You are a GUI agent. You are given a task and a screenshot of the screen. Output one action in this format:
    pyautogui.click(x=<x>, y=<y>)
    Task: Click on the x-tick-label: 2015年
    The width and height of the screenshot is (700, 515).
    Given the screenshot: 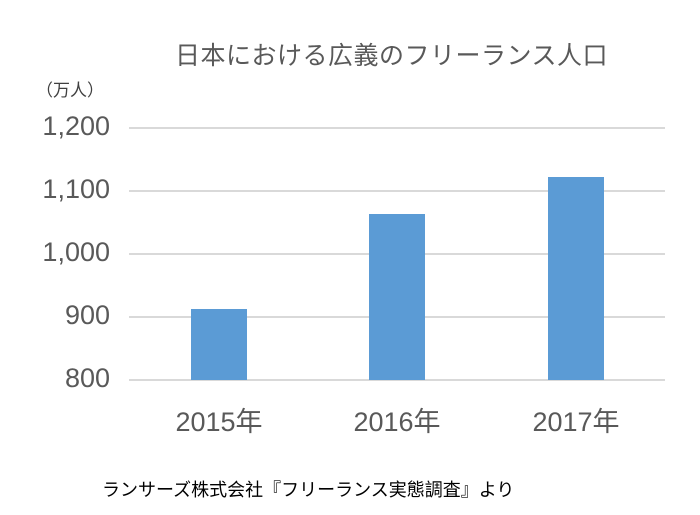 What is the action you would take?
    pyautogui.click(x=219, y=422)
    